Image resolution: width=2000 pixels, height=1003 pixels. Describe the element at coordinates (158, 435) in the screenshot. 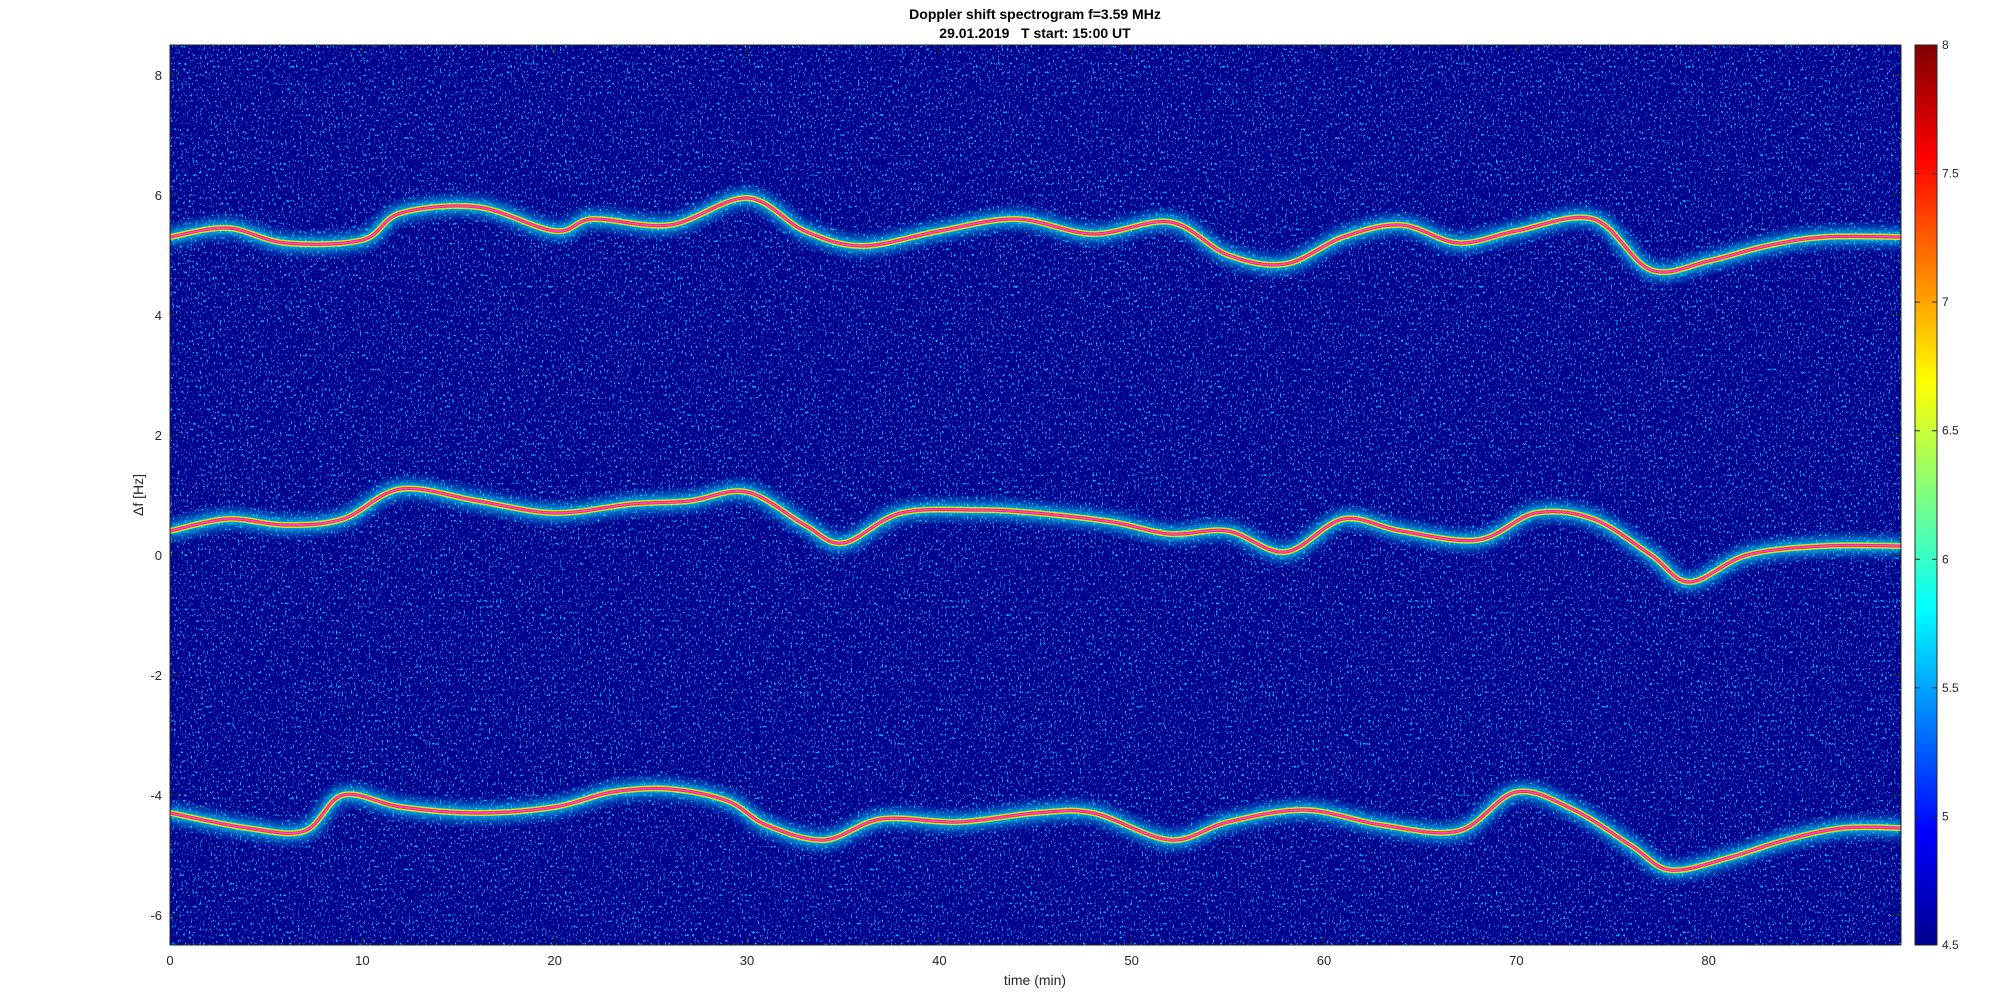

I see `y-tick-label: 2` at that location.